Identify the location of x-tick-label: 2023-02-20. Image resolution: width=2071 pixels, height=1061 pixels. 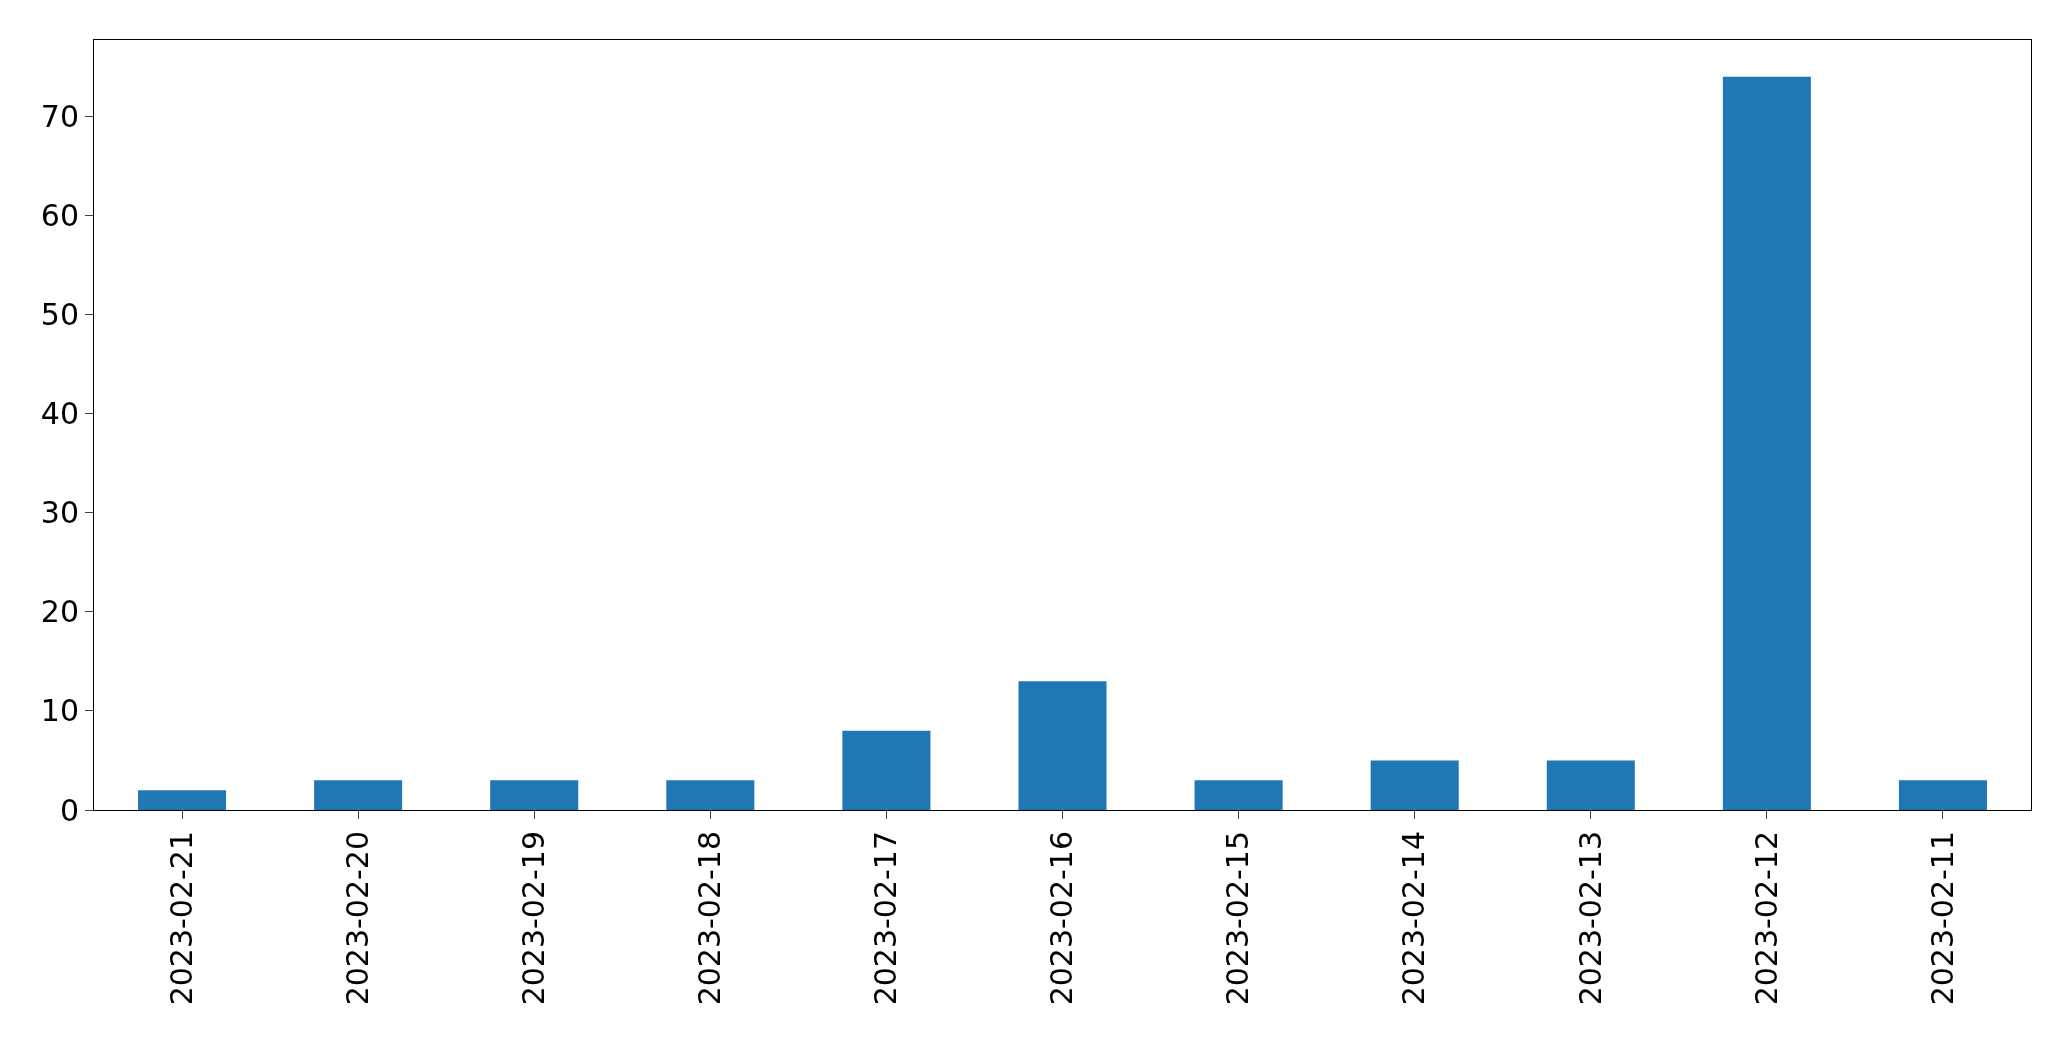
(357, 918).